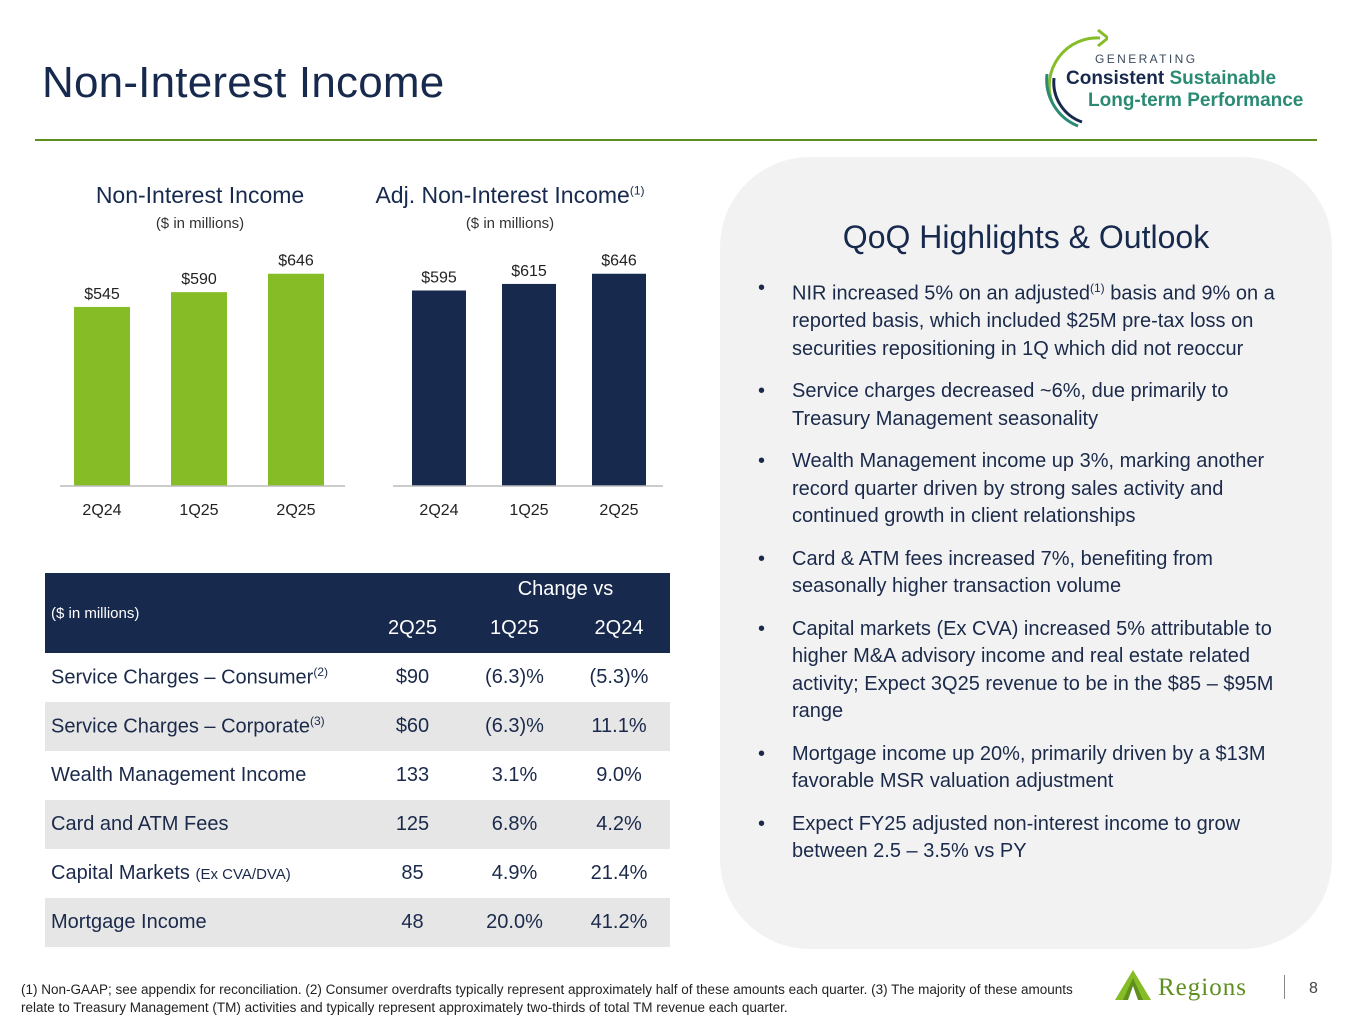  I want to click on row-change-1q25: 6.8%, so click(514, 824).